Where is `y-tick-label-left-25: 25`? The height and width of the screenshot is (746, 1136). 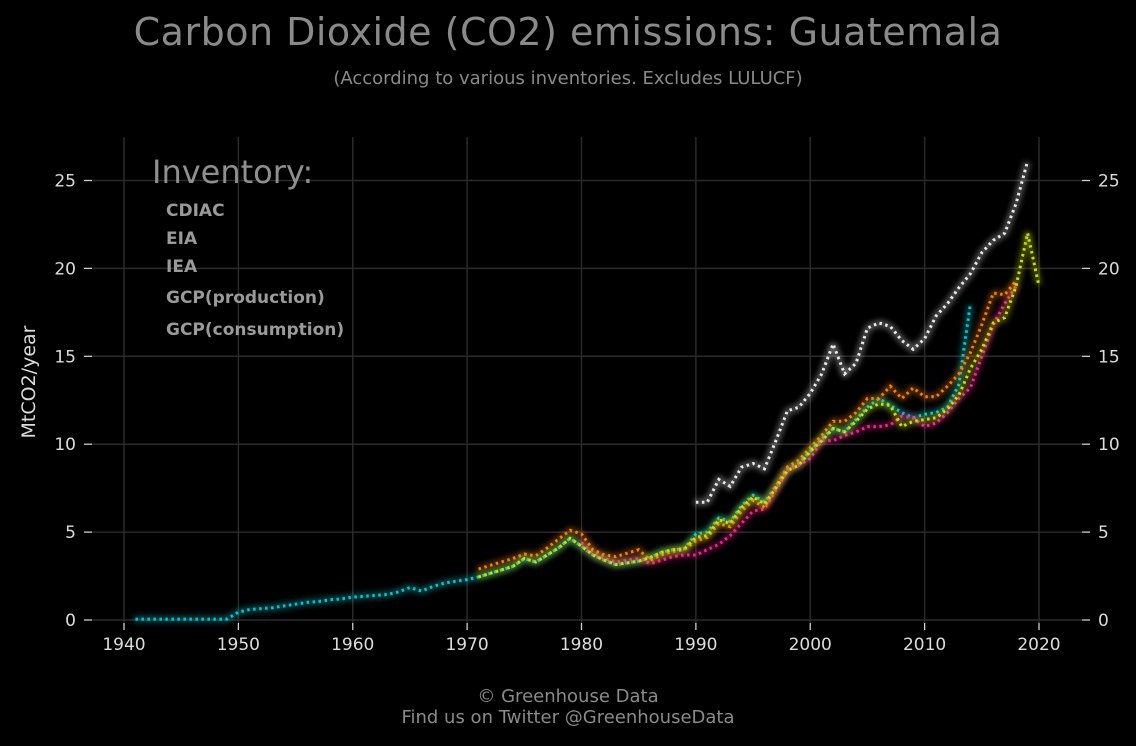
y-tick-label-left-25: 25 is located at coordinates (65, 182).